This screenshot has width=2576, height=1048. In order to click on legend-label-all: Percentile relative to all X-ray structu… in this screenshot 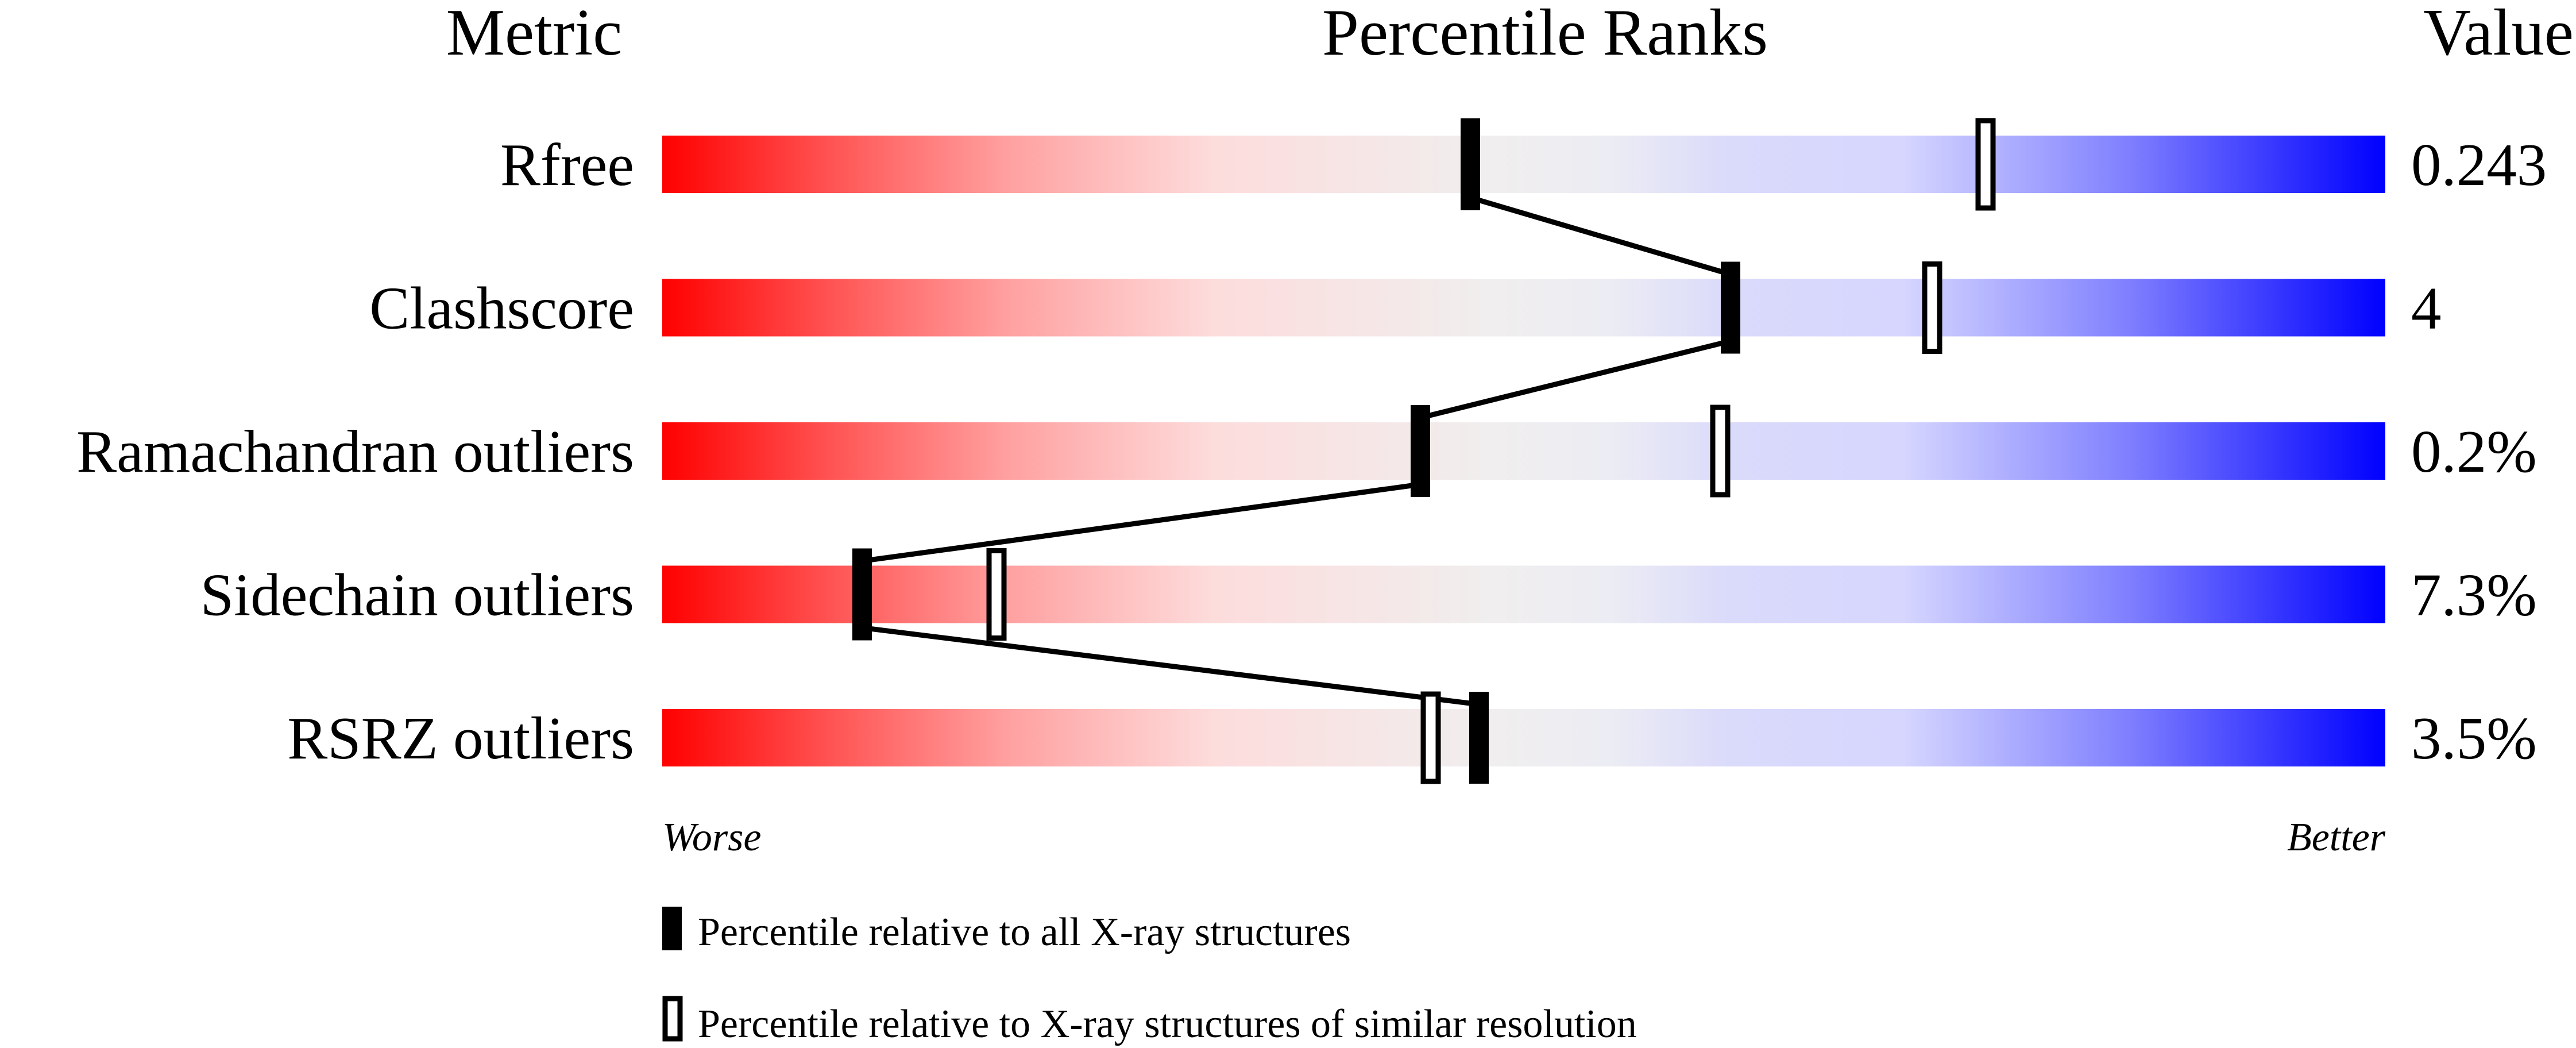, I will do `click(1024, 932)`.